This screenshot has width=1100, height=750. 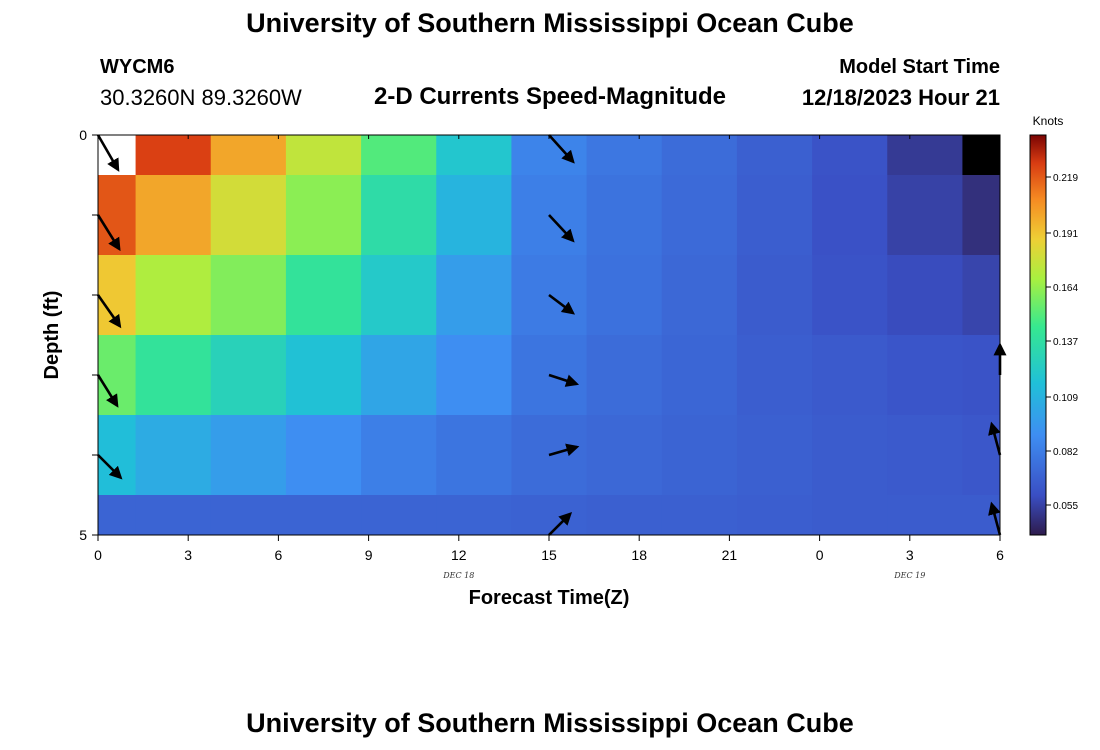 What do you see at coordinates (909, 575) in the screenshot?
I see `x-date-label: DEC 19` at bounding box center [909, 575].